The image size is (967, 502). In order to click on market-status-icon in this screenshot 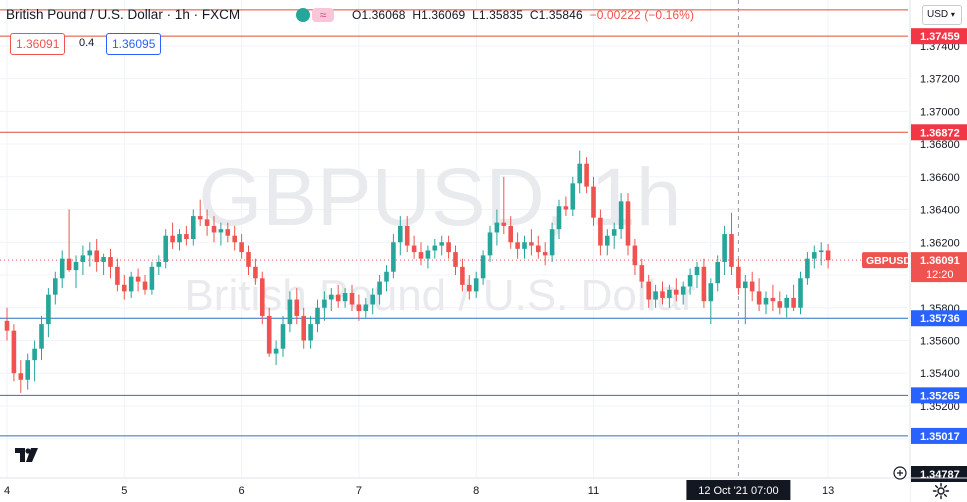, I will do `click(303, 15)`.